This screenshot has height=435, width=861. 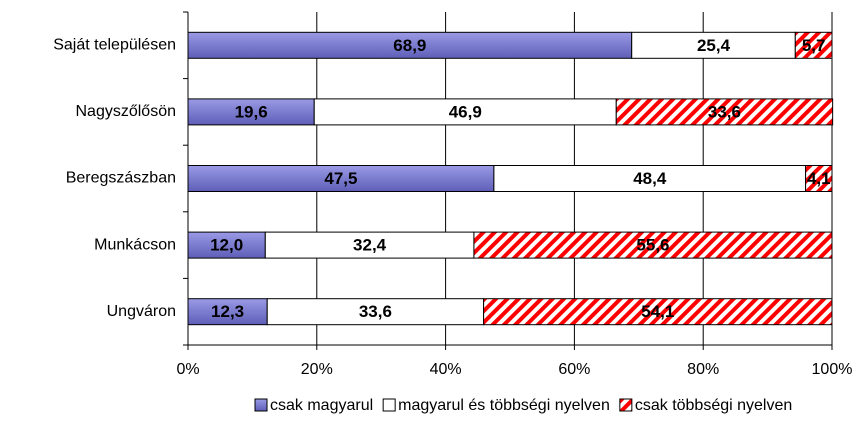 What do you see at coordinates (504, 405) in the screenshot?
I see `legend-label: magyarul és többségi nyelven` at bounding box center [504, 405].